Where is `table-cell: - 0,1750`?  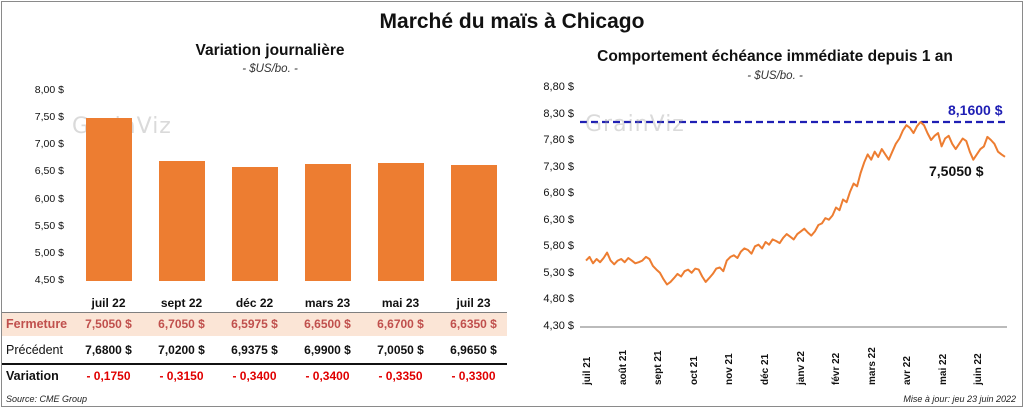
table-cell: - 0,1750 is located at coordinates (108, 376).